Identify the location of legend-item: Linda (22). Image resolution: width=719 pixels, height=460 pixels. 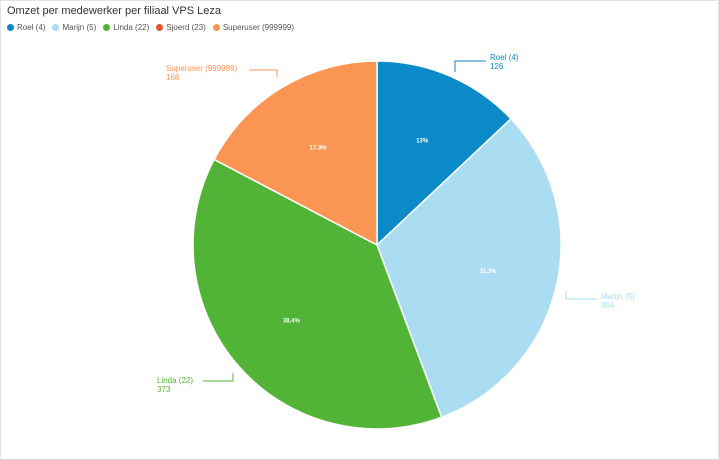
(126, 27).